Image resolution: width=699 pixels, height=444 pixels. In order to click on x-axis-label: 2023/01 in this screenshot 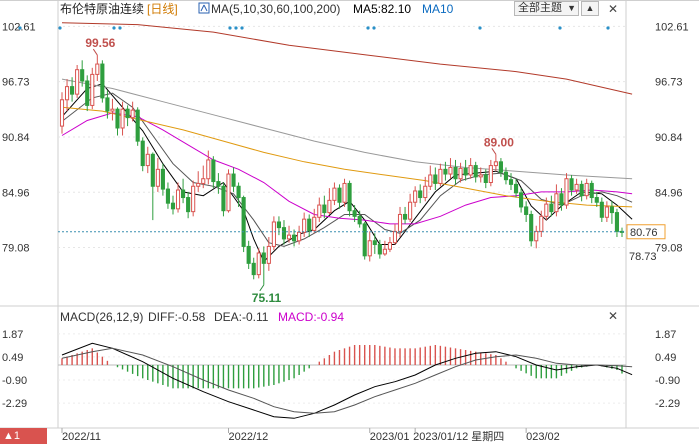, I will do `click(390, 437)`.